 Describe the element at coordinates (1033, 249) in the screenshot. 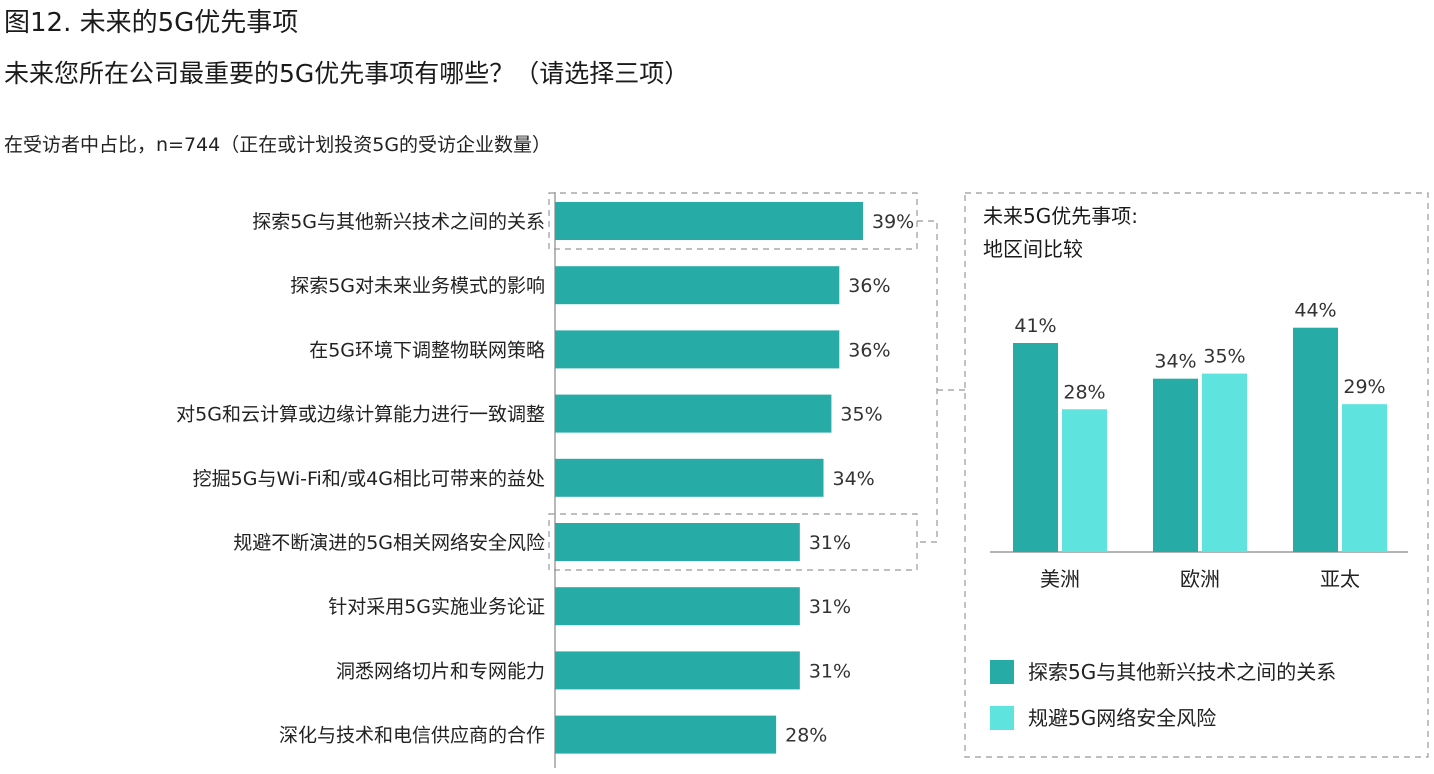

I see `panel-title-line-1: 地区间比较` at that location.